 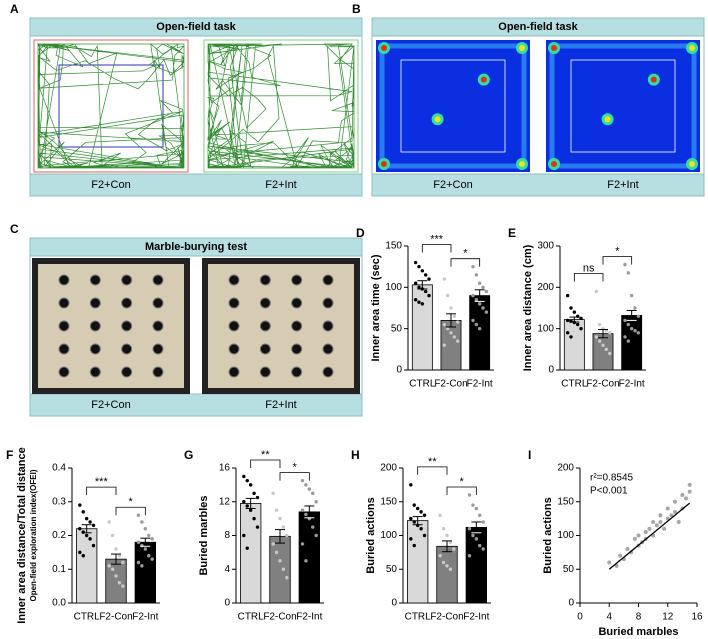 I want to click on y-axis-label: Buried actions, so click(x=371, y=535).